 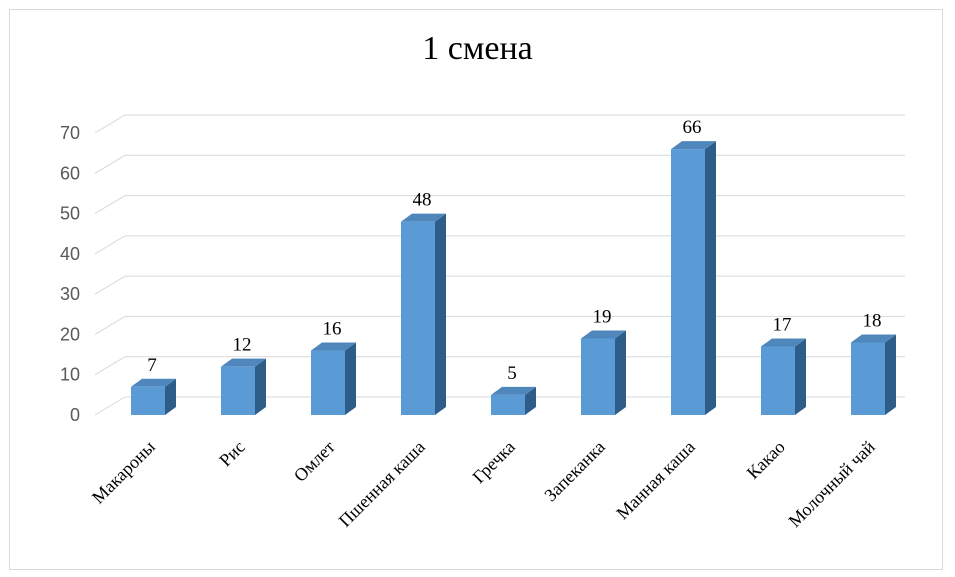 I want to click on y-tick-label: 40, so click(x=70, y=254).